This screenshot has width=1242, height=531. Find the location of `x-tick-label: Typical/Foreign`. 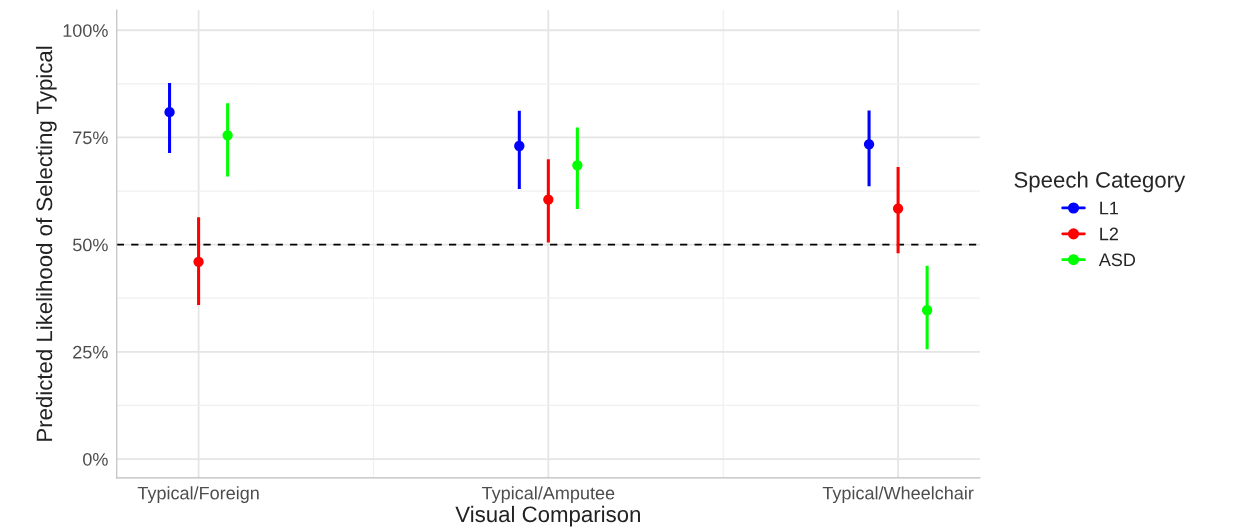

x-tick-label: Typical/Foreign is located at coordinates (198, 495).